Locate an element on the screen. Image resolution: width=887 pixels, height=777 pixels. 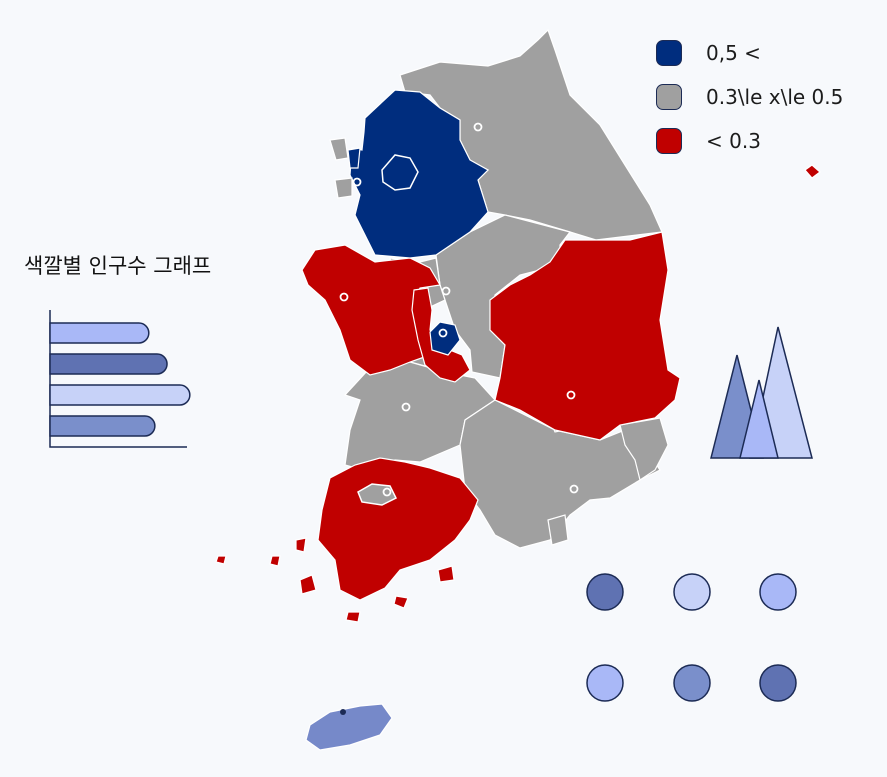
legend-swatch-mid is located at coordinates (669, 97).